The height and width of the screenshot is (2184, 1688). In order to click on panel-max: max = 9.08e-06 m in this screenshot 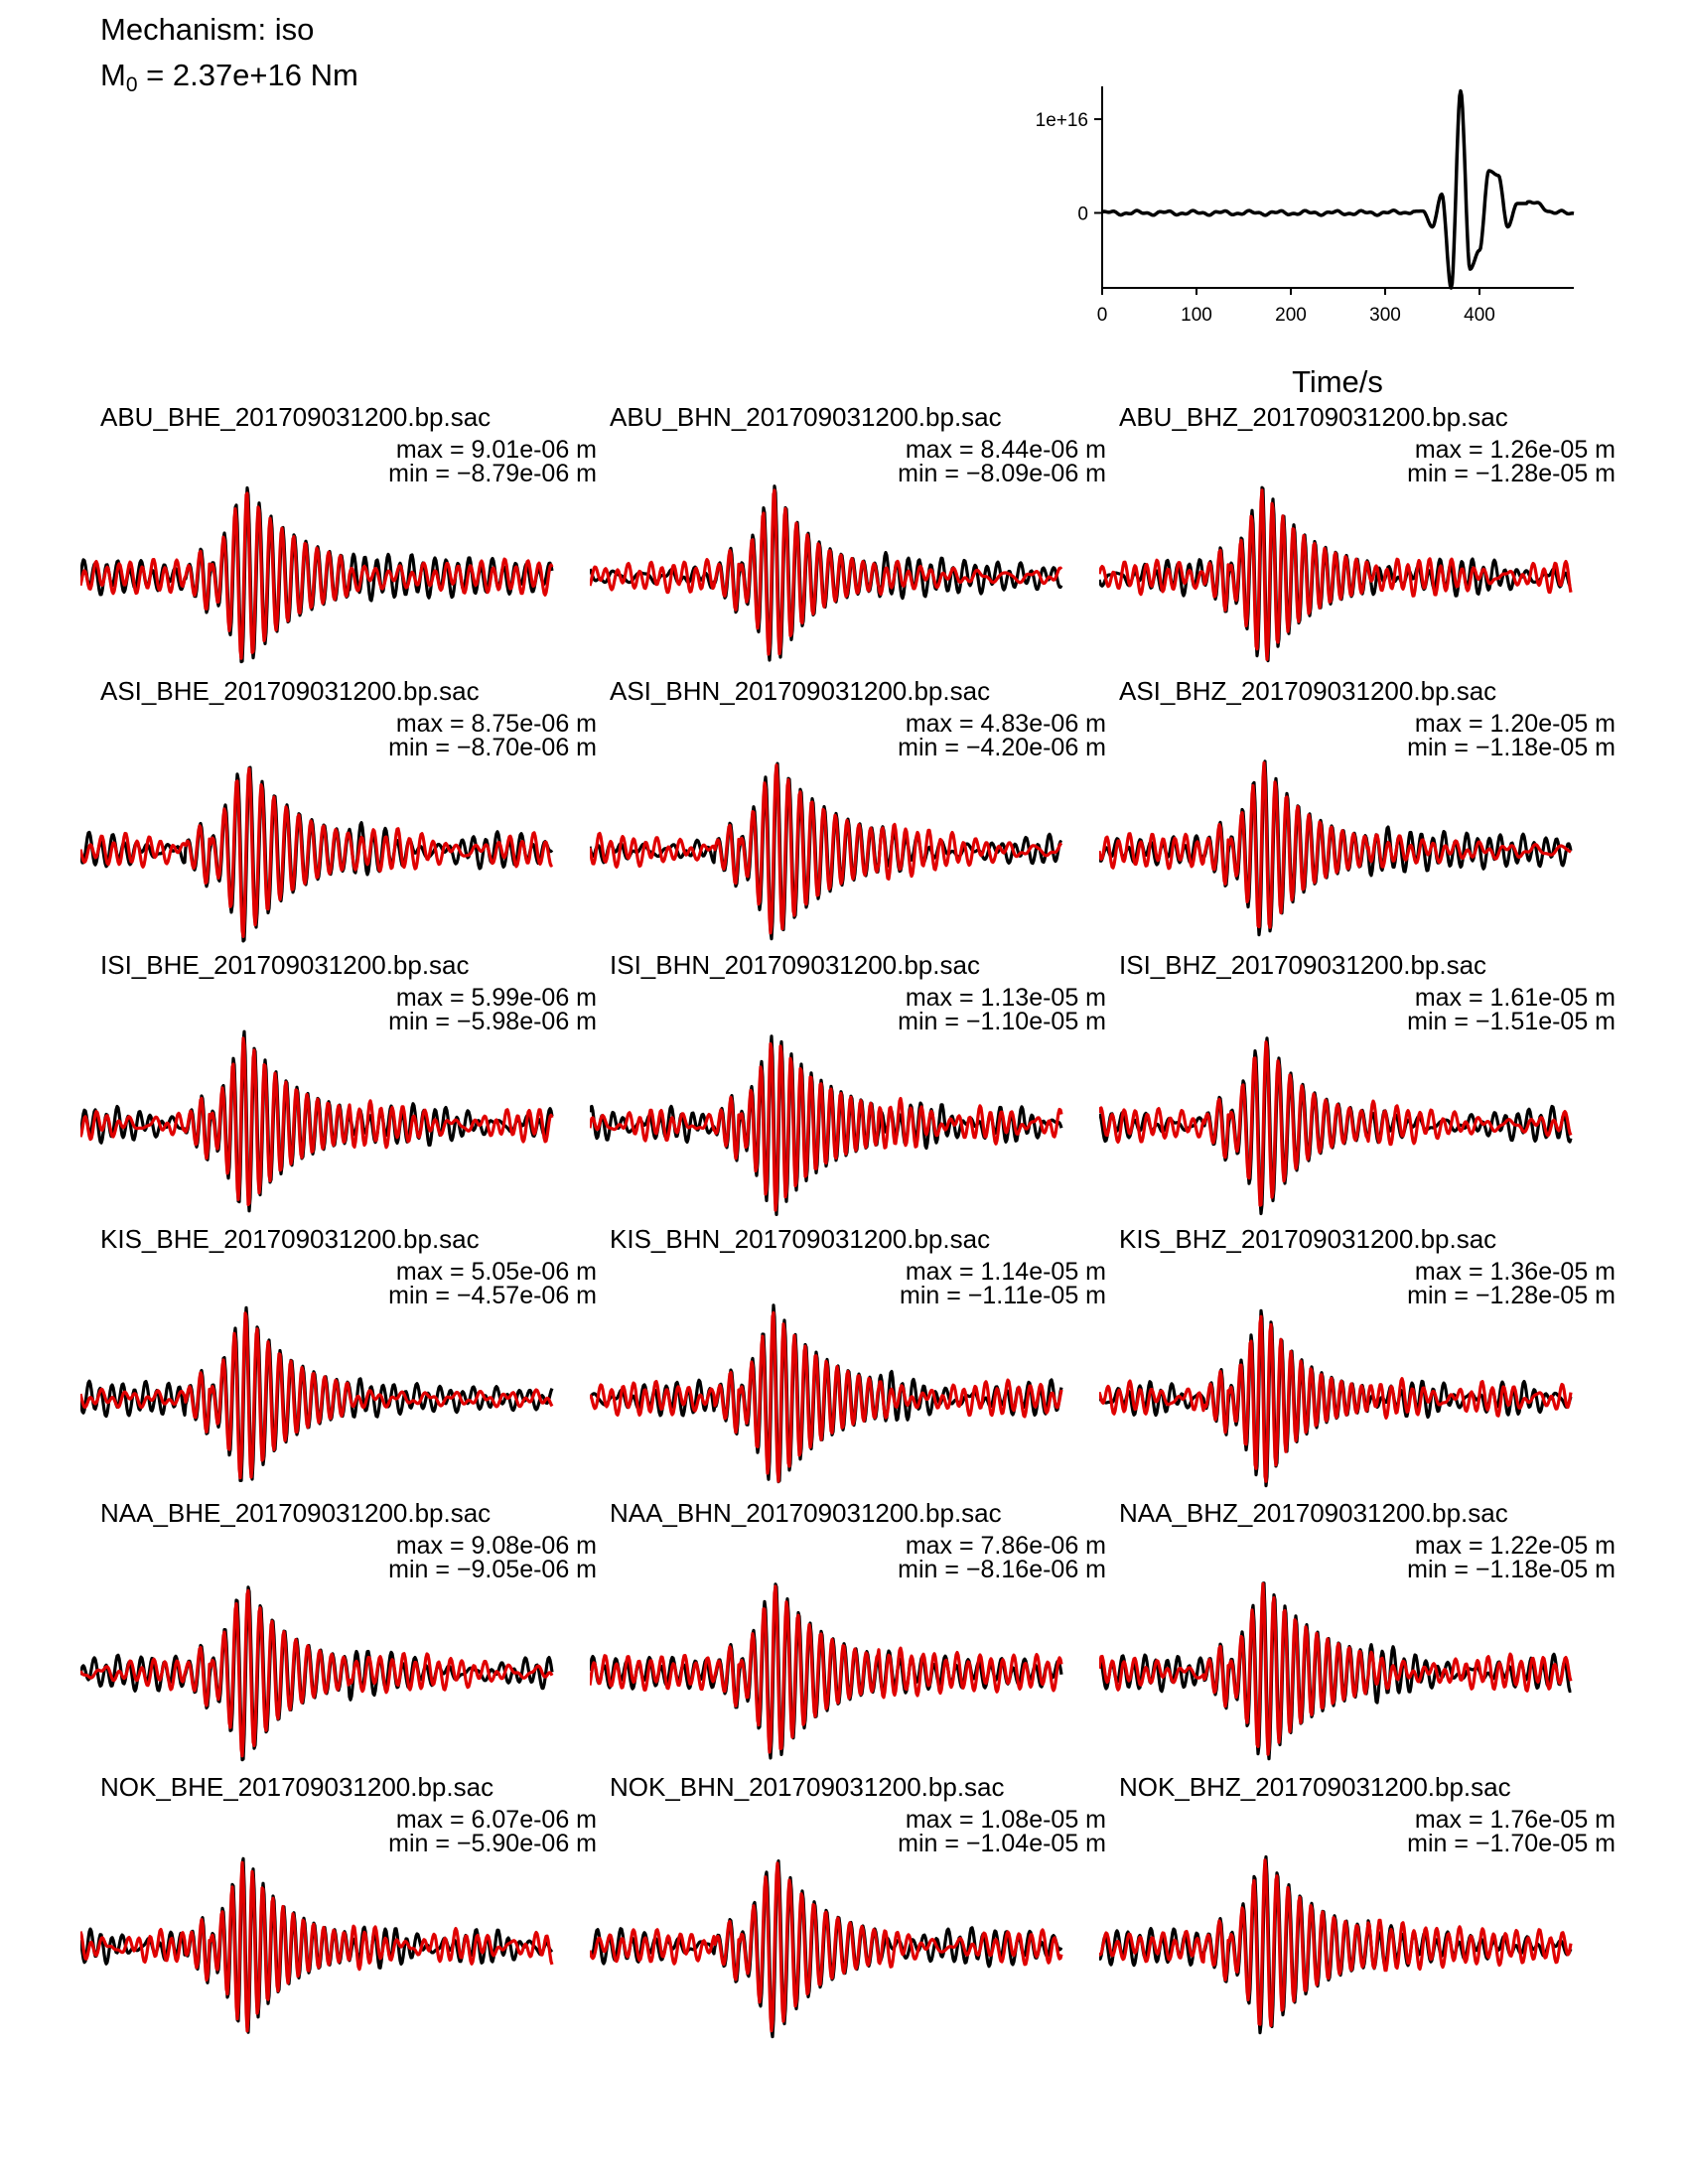, I will do `click(496, 1546)`.